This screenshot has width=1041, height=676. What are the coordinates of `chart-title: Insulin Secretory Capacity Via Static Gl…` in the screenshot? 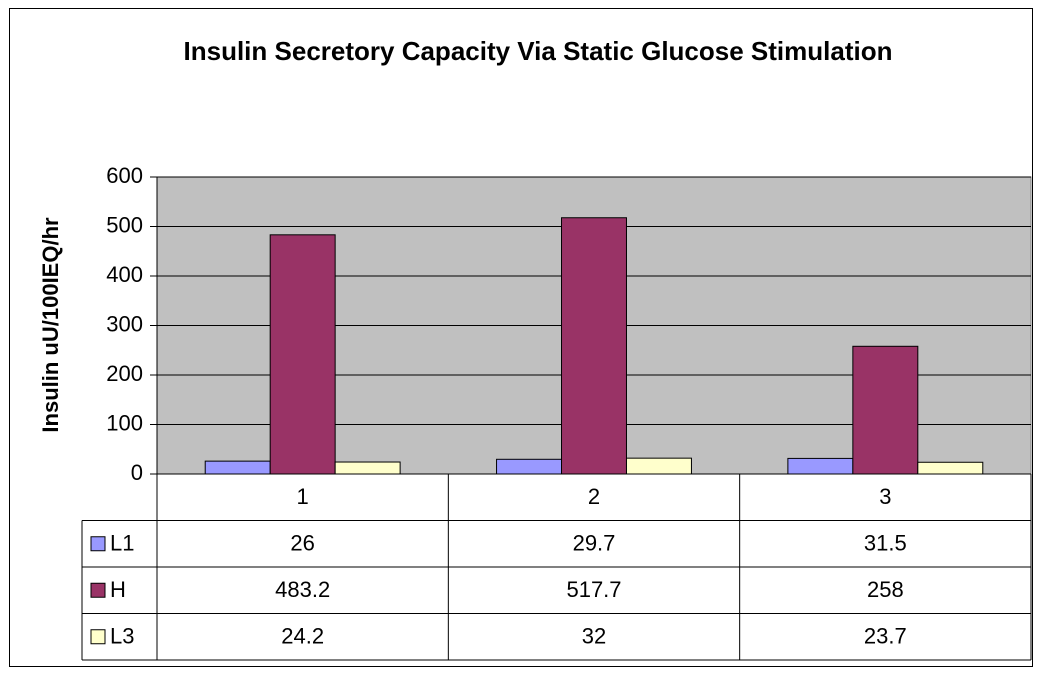 It's located at (538, 51).